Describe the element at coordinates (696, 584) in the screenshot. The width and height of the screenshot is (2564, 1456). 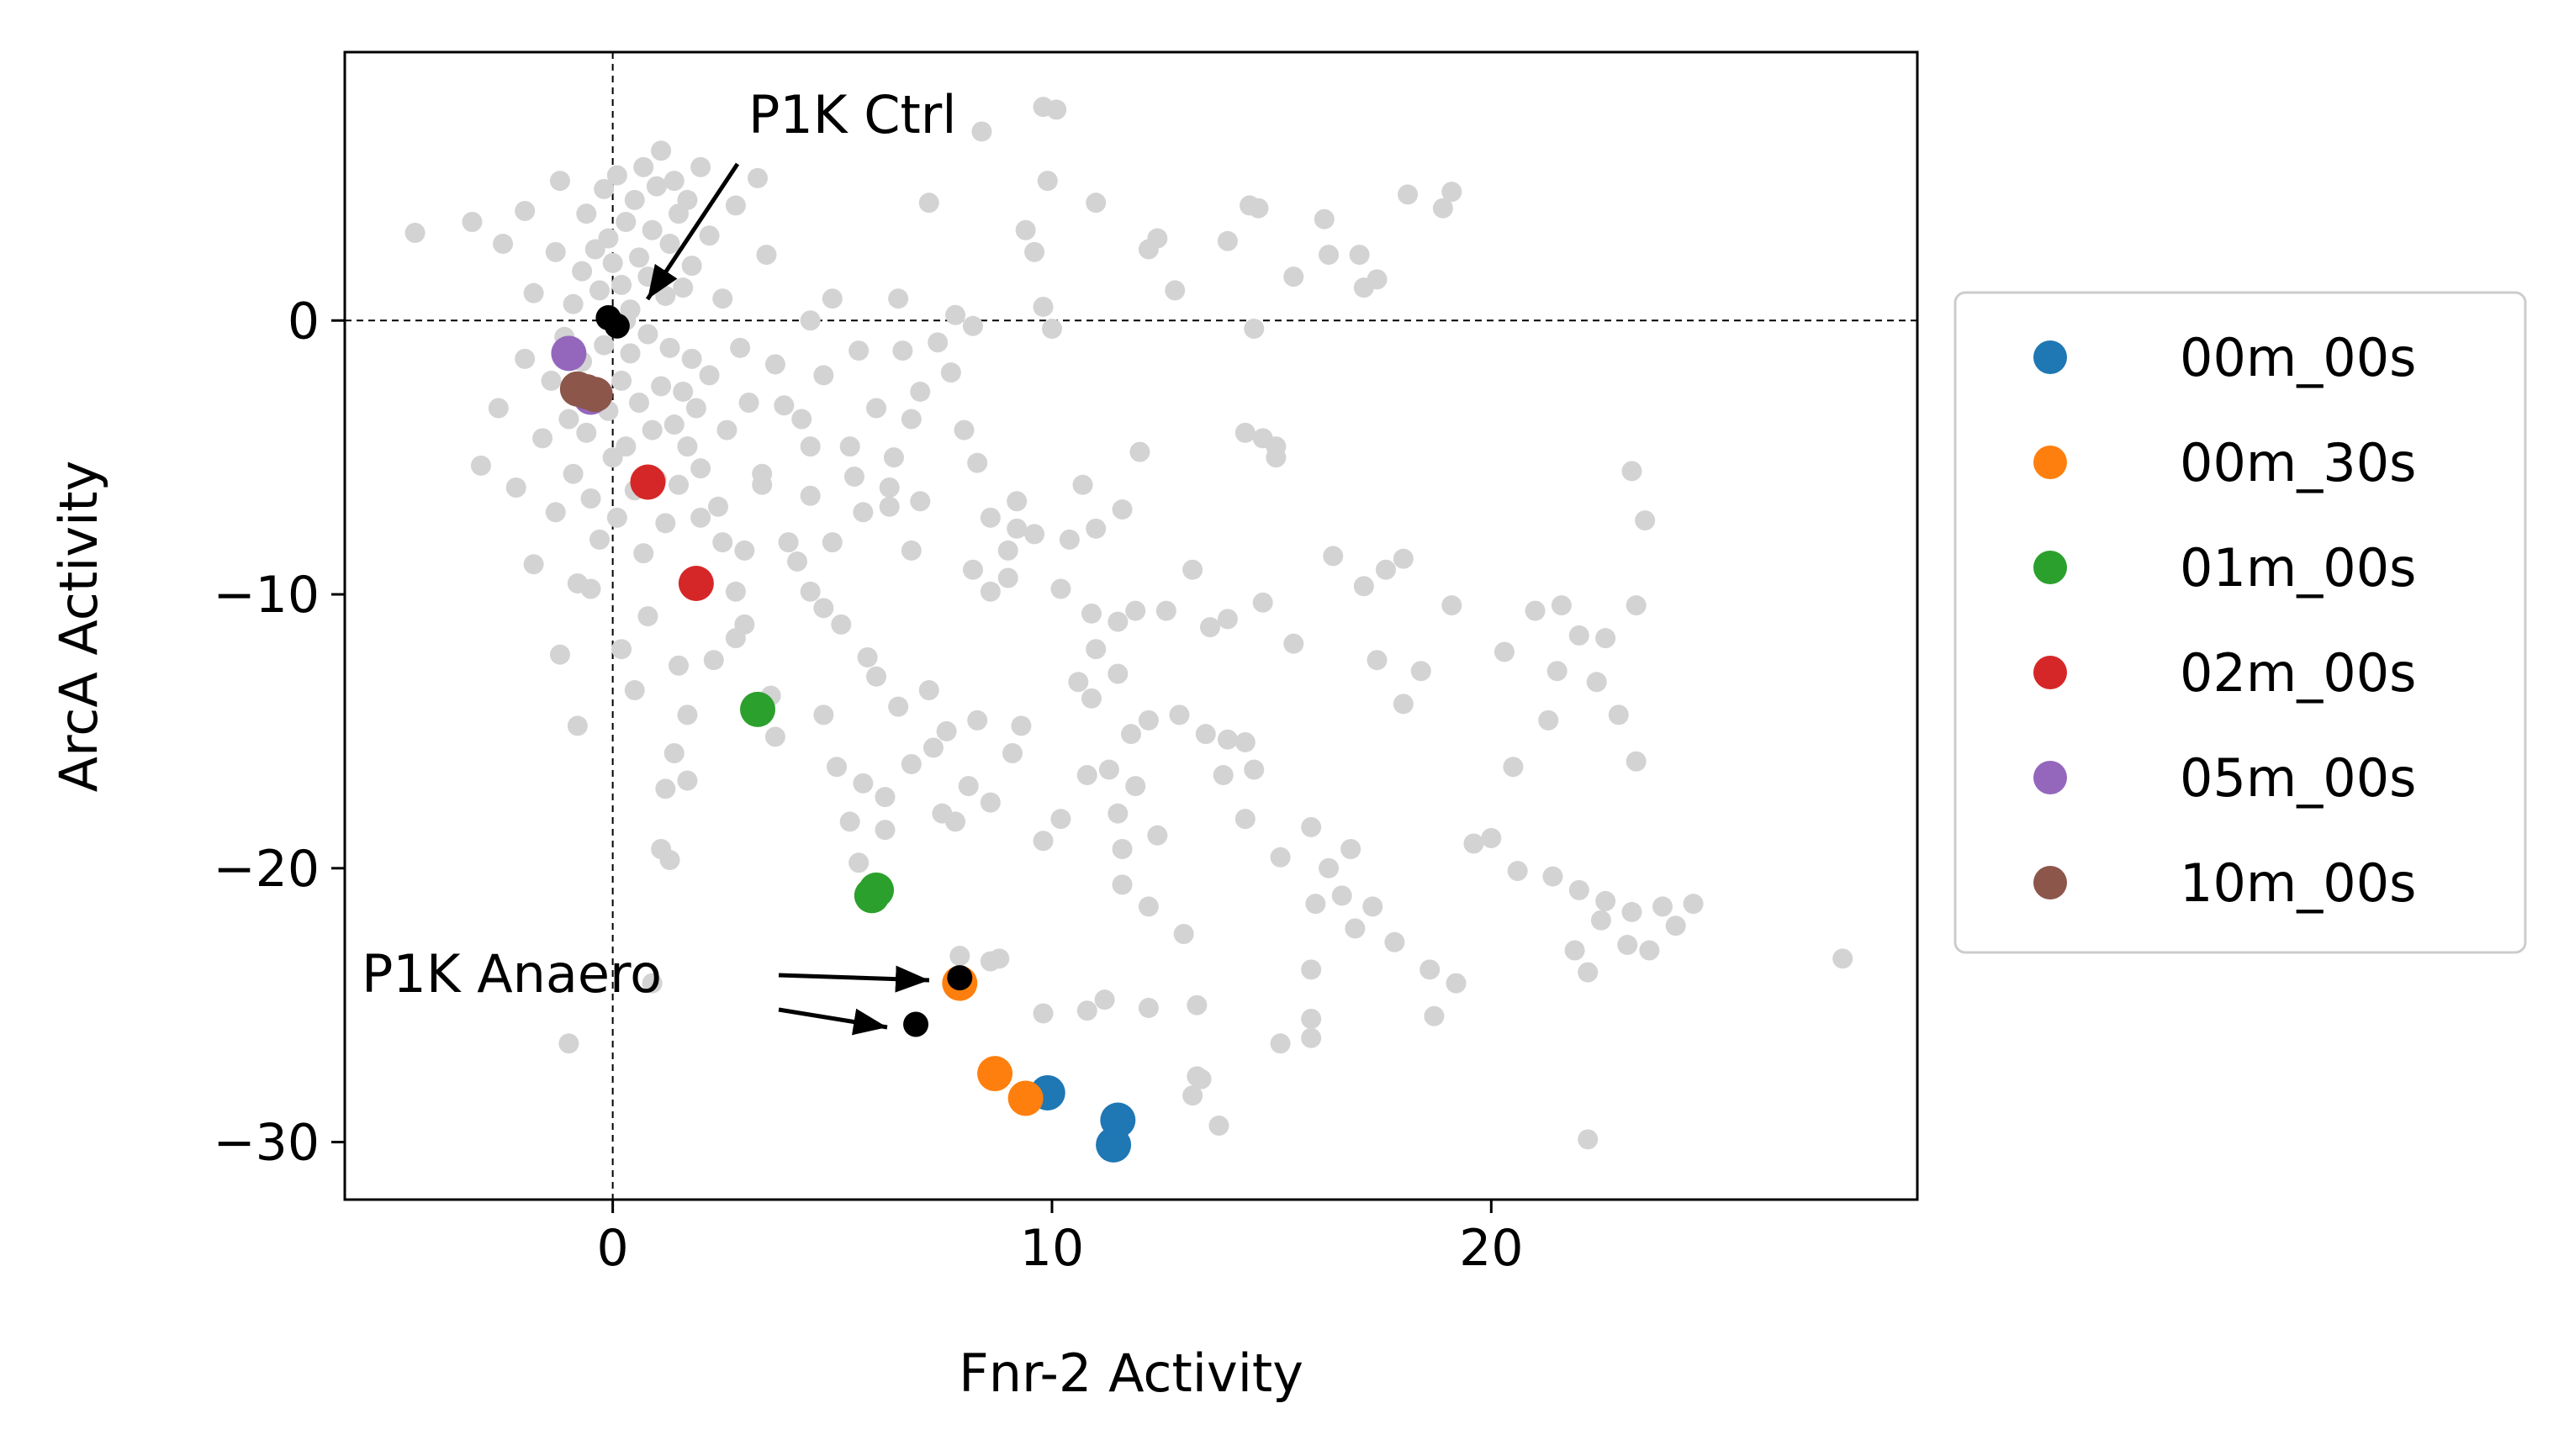
I see `series-point-02m_00s` at that location.